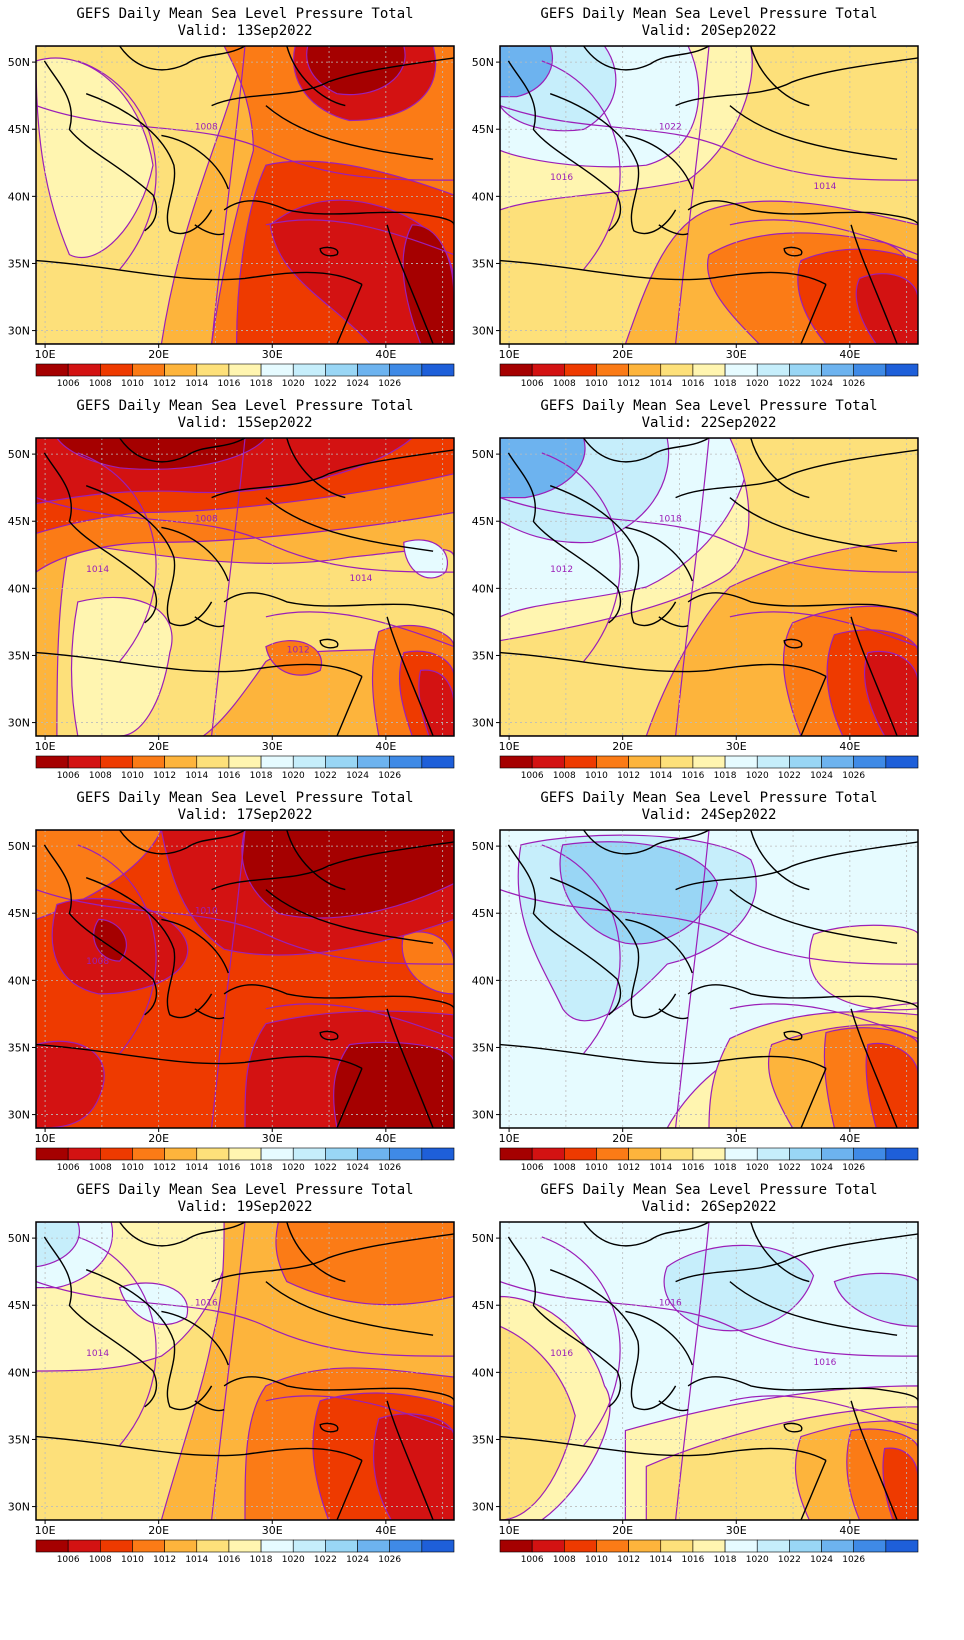  What do you see at coordinates (483, 1372) in the screenshot?
I see `lat-tick-label: 40N` at bounding box center [483, 1372].